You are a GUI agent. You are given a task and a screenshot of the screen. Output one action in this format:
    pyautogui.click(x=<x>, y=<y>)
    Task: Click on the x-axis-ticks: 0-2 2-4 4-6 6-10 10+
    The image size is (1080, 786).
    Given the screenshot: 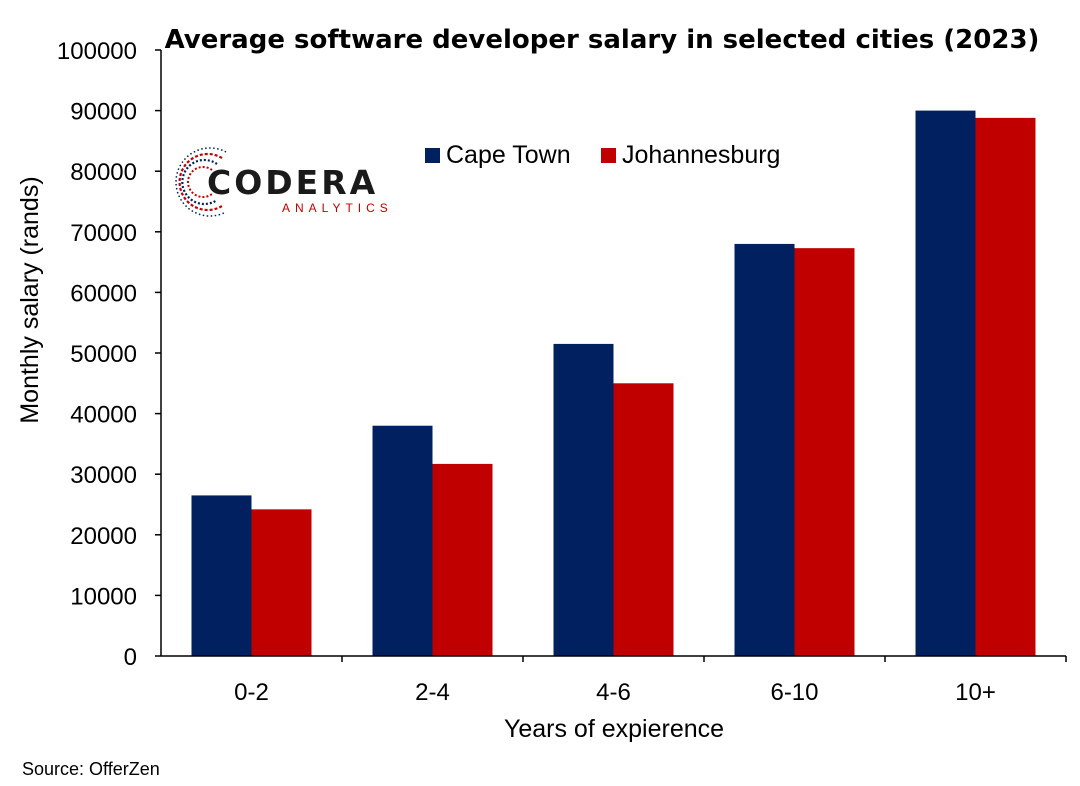 What is the action you would take?
    pyautogui.click(x=650, y=681)
    